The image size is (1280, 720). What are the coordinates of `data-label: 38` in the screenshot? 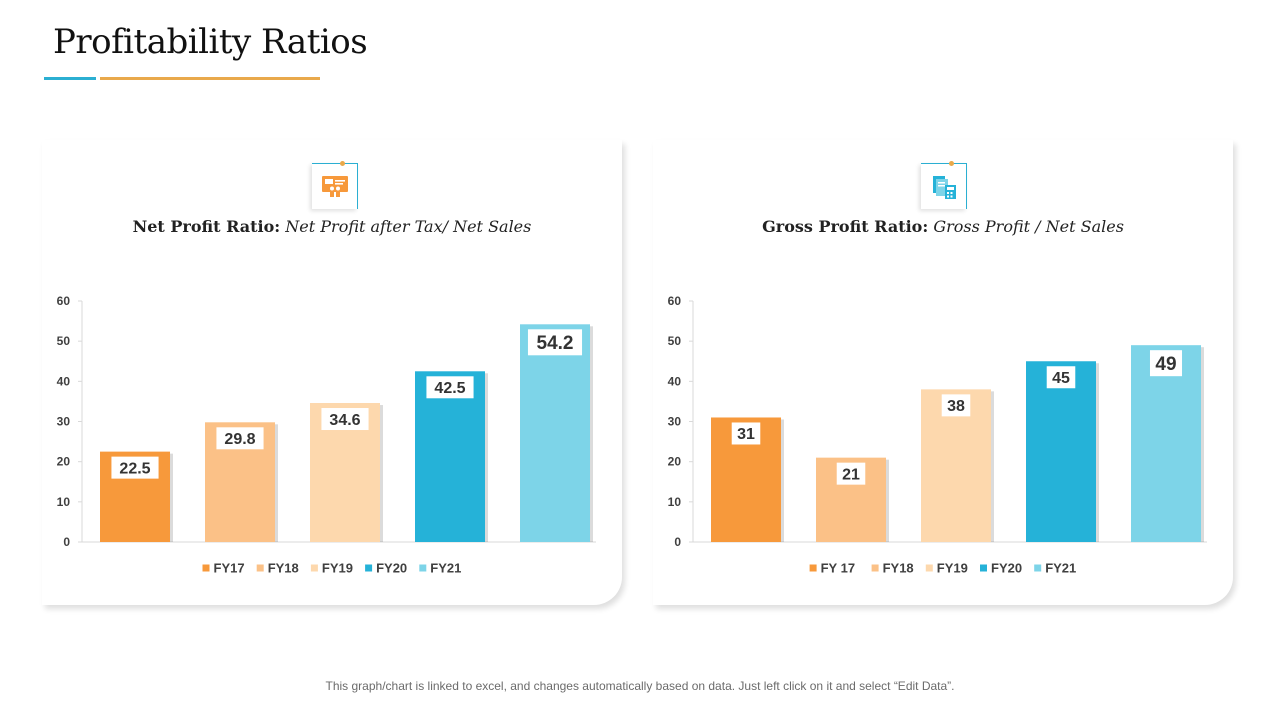 It's located at (956, 406).